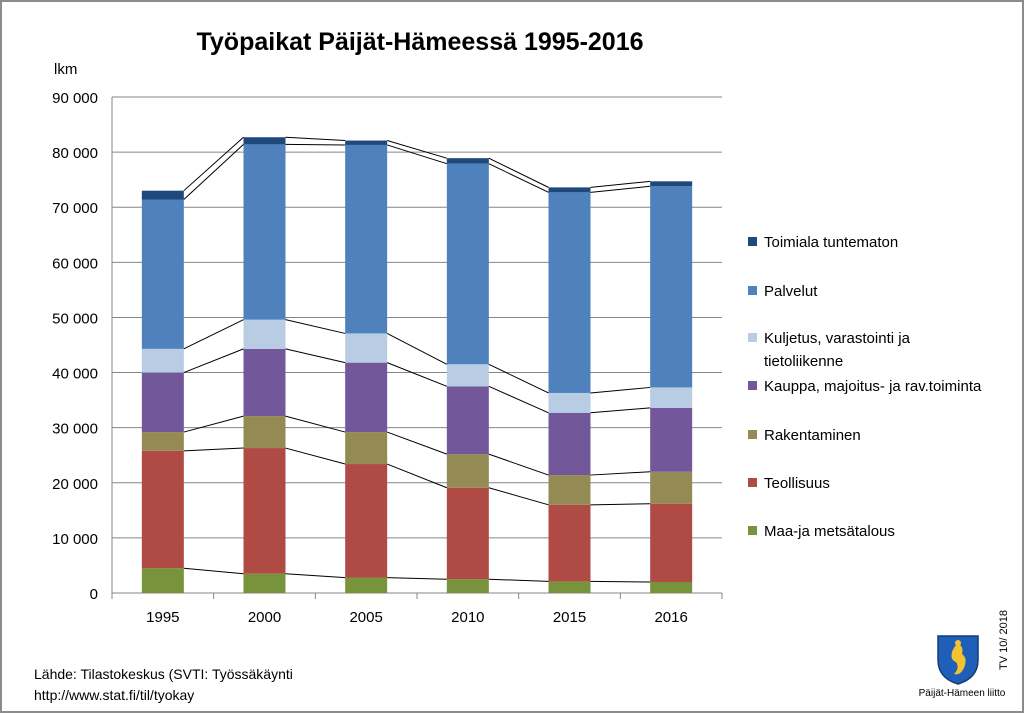  Describe the element at coordinates (65, 69) in the screenshot. I see `y-axis-label: lkm` at that location.